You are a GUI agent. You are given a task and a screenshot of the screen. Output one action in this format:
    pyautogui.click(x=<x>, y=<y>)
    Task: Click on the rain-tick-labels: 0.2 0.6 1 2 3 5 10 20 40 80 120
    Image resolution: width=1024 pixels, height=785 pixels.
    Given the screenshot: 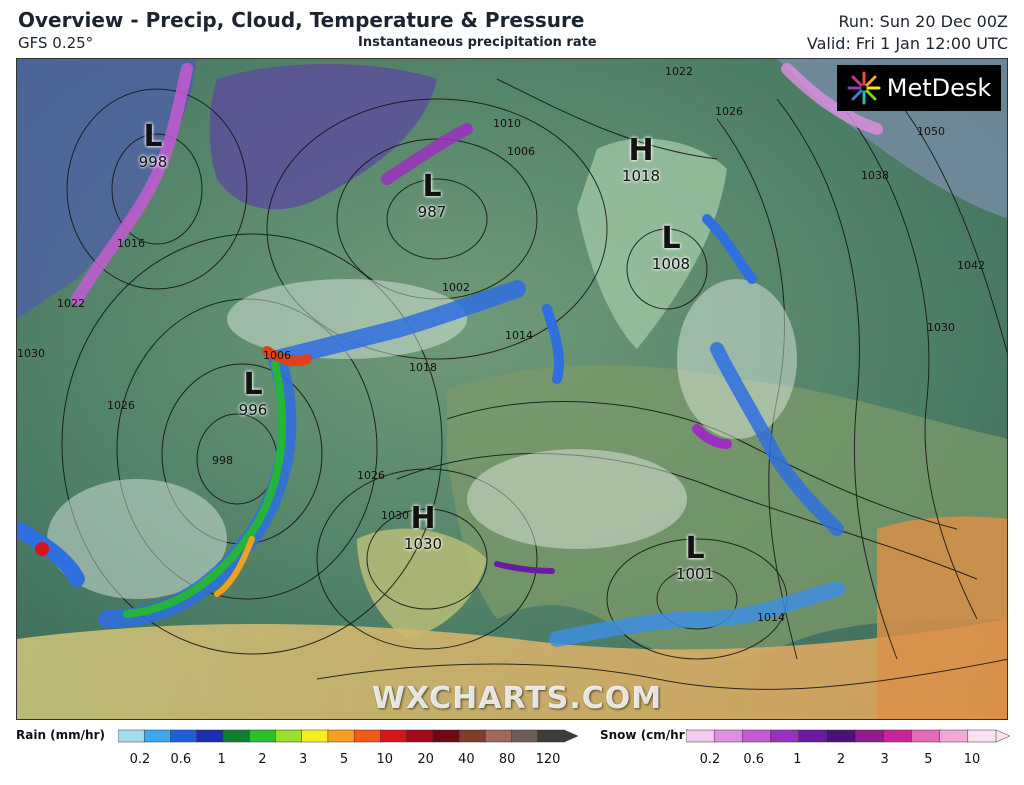 What is the action you would take?
    pyautogui.click(x=300, y=760)
    